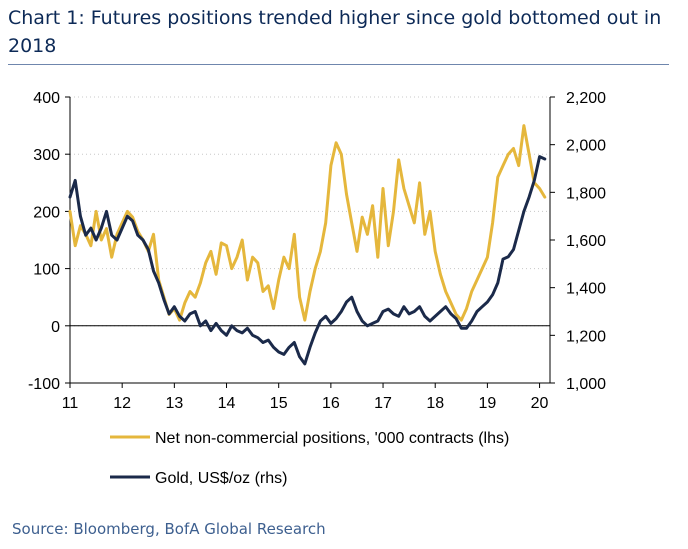 Image resolution: width=688 pixels, height=549 pixels. What do you see at coordinates (540, 403) in the screenshot?
I see `x-tick-label: 20` at bounding box center [540, 403].